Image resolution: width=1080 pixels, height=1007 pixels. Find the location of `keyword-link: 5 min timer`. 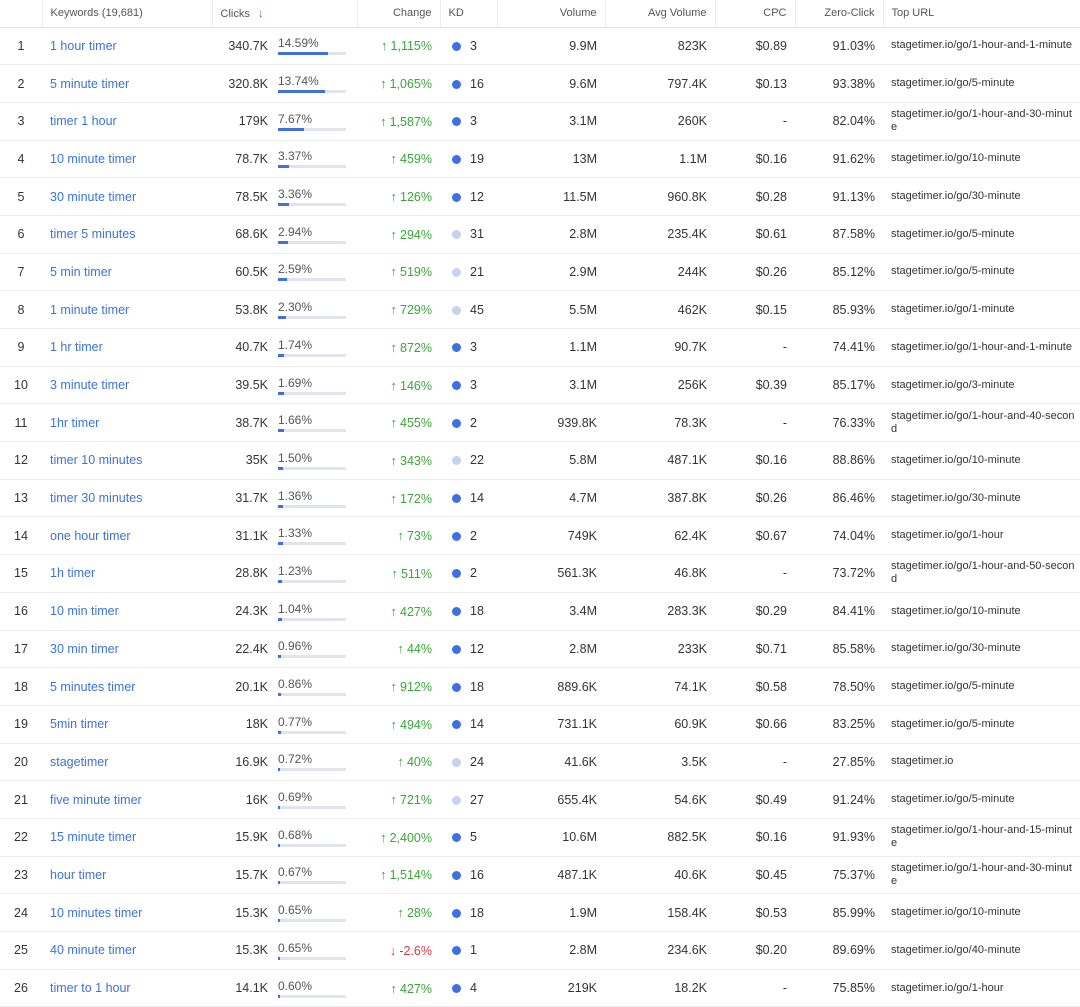

keyword-link: 5 min timer is located at coordinates (81, 271).